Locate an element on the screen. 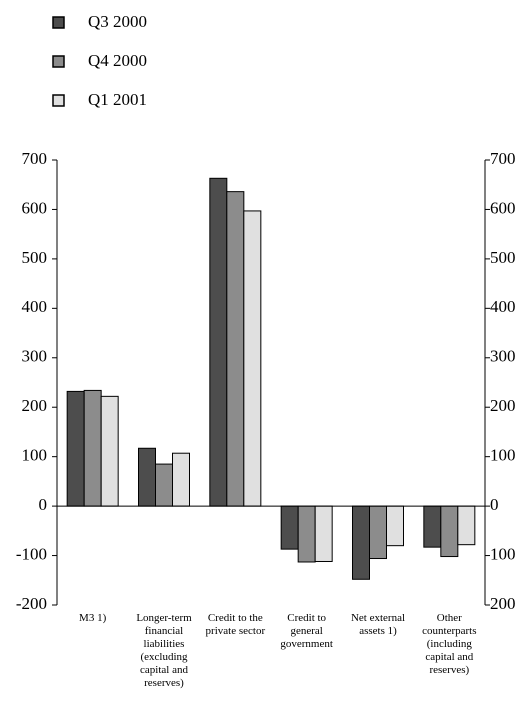 The width and height of the screenshot is (525, 707). y-tick-label: 600 is located at coordinates (35, 207).